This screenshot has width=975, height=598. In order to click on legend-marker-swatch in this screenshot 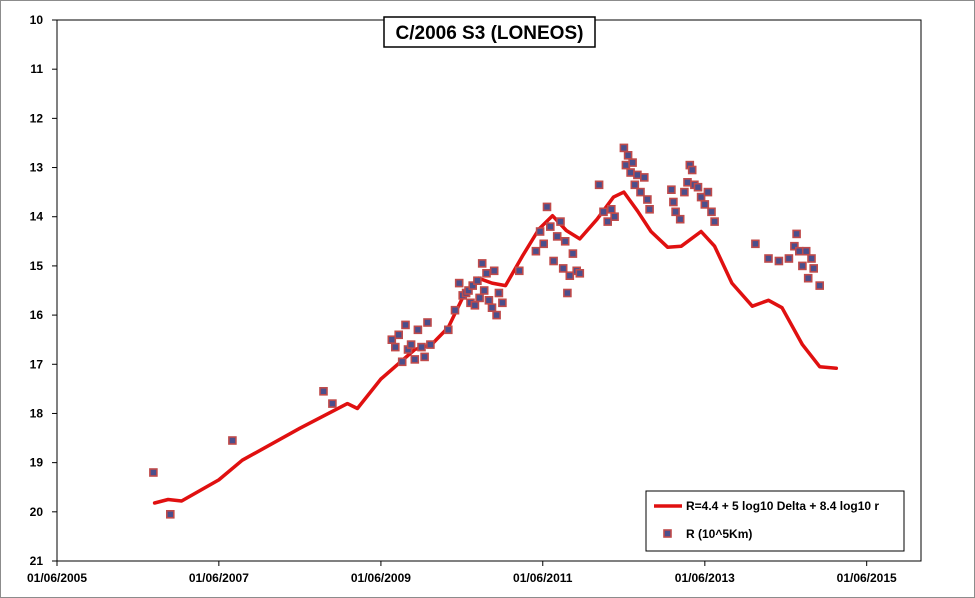, I will do `click(667, 533)`.